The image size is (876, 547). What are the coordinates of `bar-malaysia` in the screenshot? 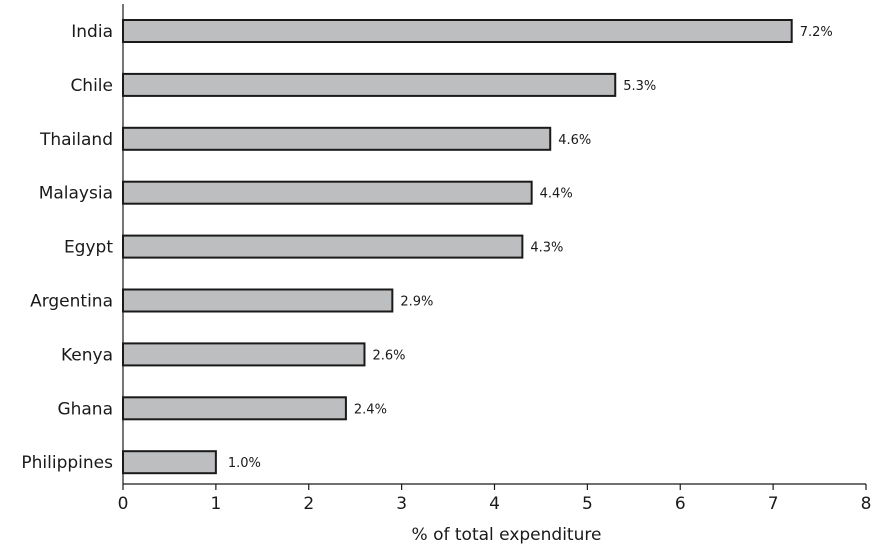 It's located at (327, 192).